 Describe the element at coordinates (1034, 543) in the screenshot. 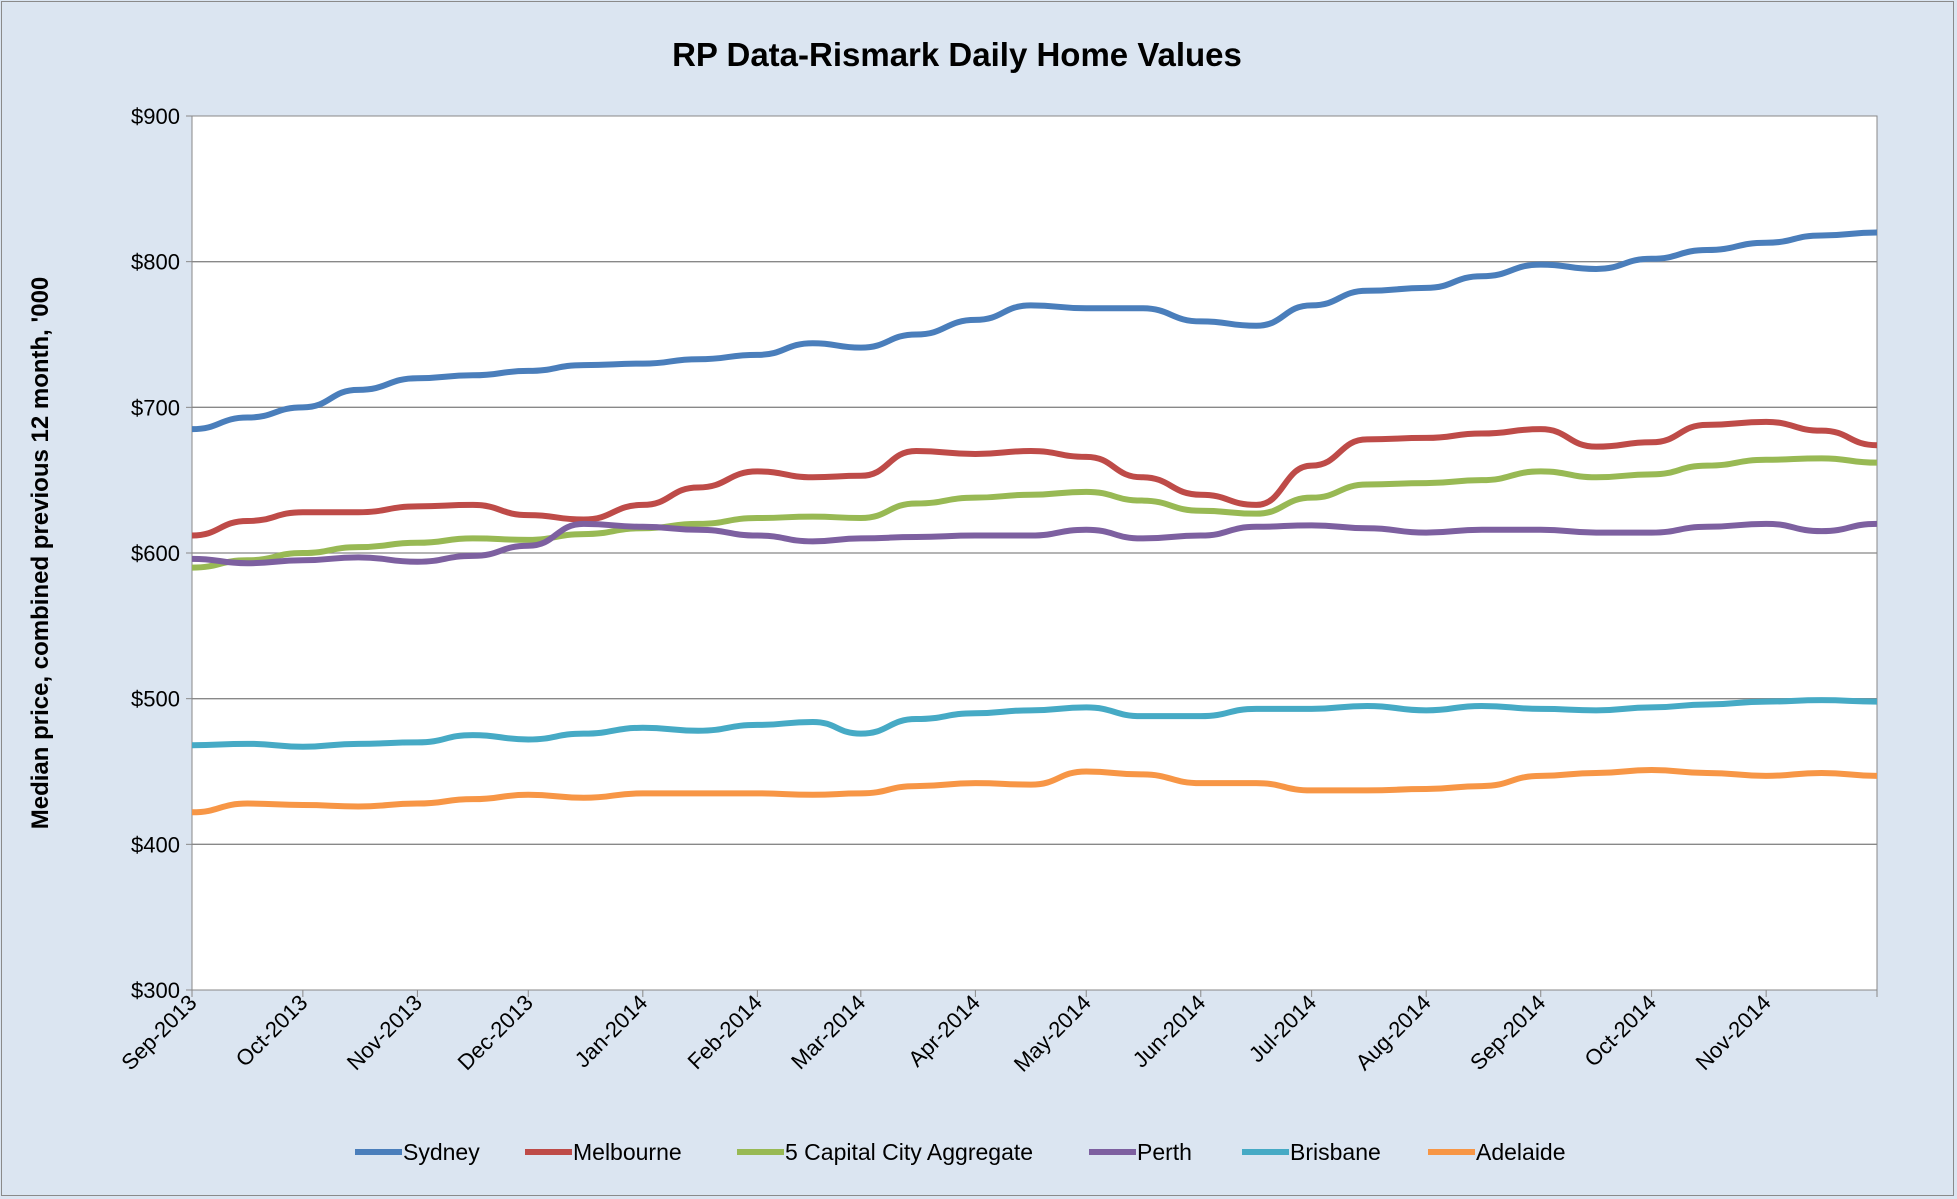

I see `series-line-perth` at that location.